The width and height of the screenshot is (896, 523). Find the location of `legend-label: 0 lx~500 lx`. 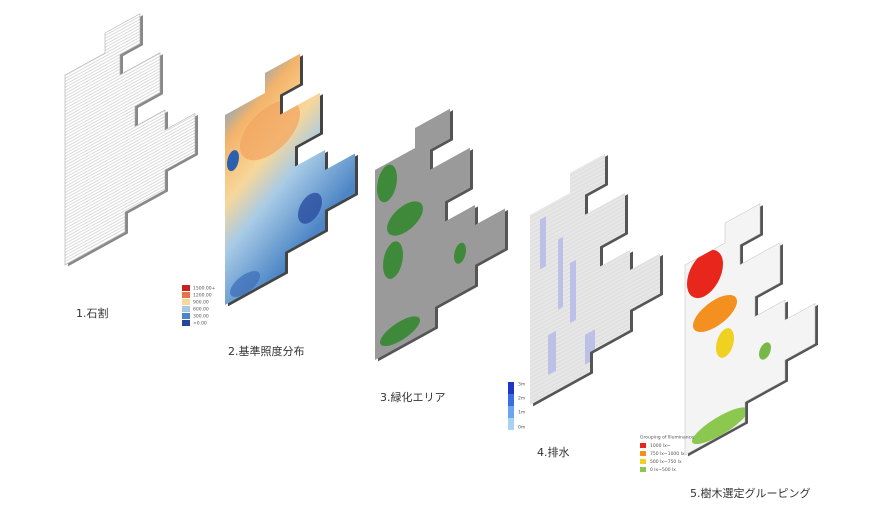

legend-label: 0 lx~500 lx is located at coordinates (663, 470).